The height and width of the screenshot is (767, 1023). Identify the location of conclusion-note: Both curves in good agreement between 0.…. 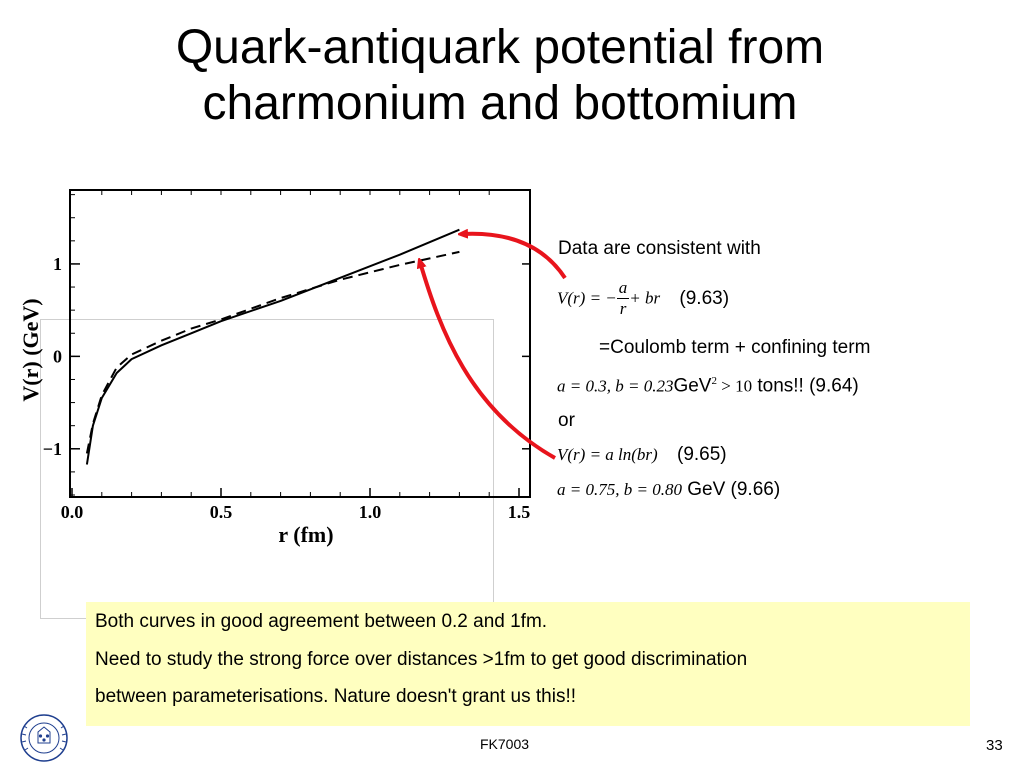
(528, 664).